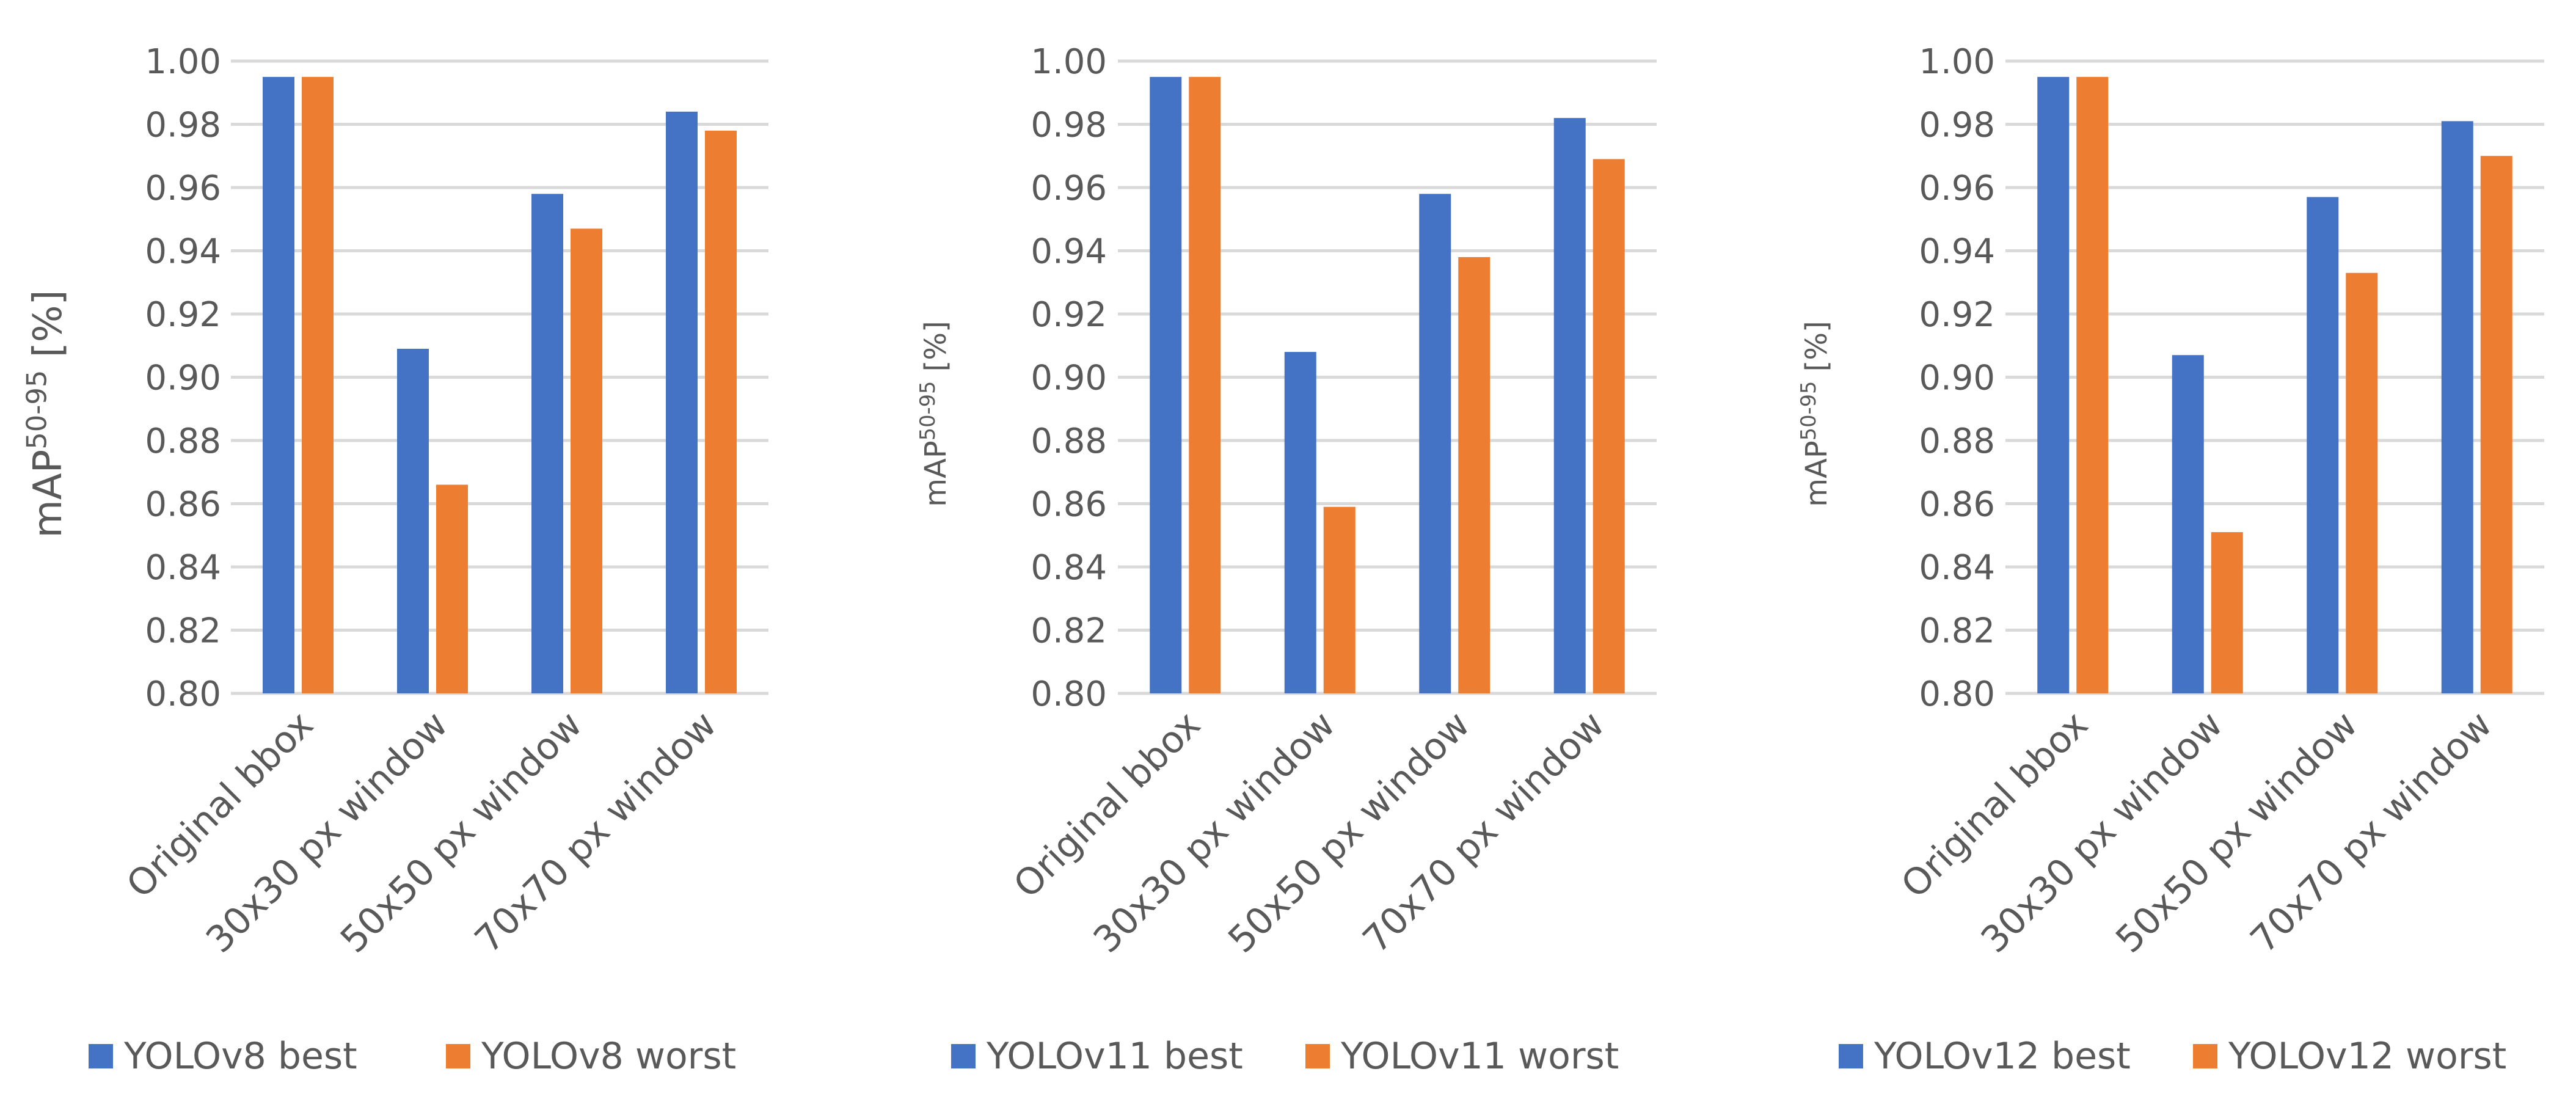 The width and height of the screenshot is (2576, 1110). What do you see at coordinates (2172, 1056) in the screenshot?
I see `legend: YOLOv12 best YOLOv12 worst` at bounding box center [2172, 1056].